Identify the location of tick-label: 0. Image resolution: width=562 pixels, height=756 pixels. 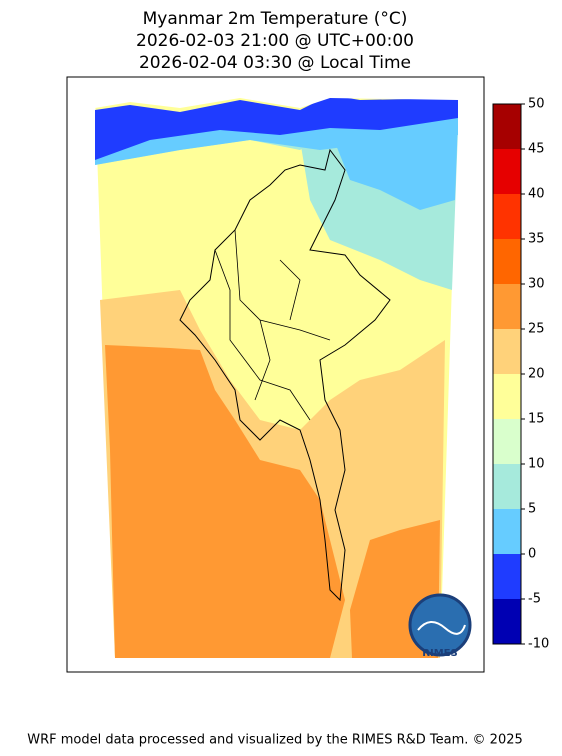
(532, 554).